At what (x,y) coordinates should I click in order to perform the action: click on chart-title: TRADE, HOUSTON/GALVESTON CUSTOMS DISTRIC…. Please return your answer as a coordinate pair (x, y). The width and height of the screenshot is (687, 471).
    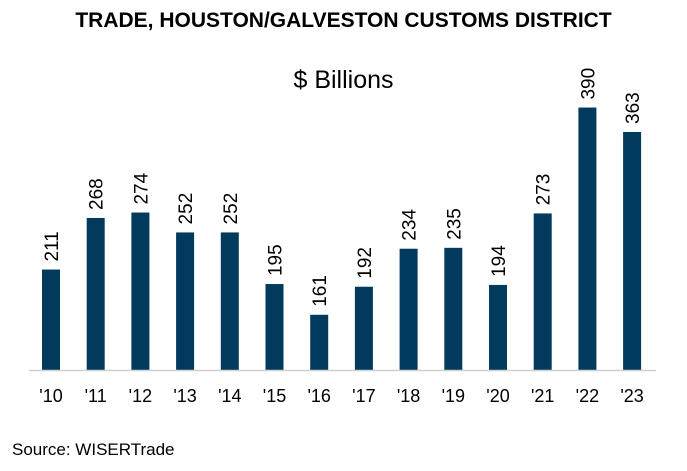
    Looking at the image, I should click on (343, 20).